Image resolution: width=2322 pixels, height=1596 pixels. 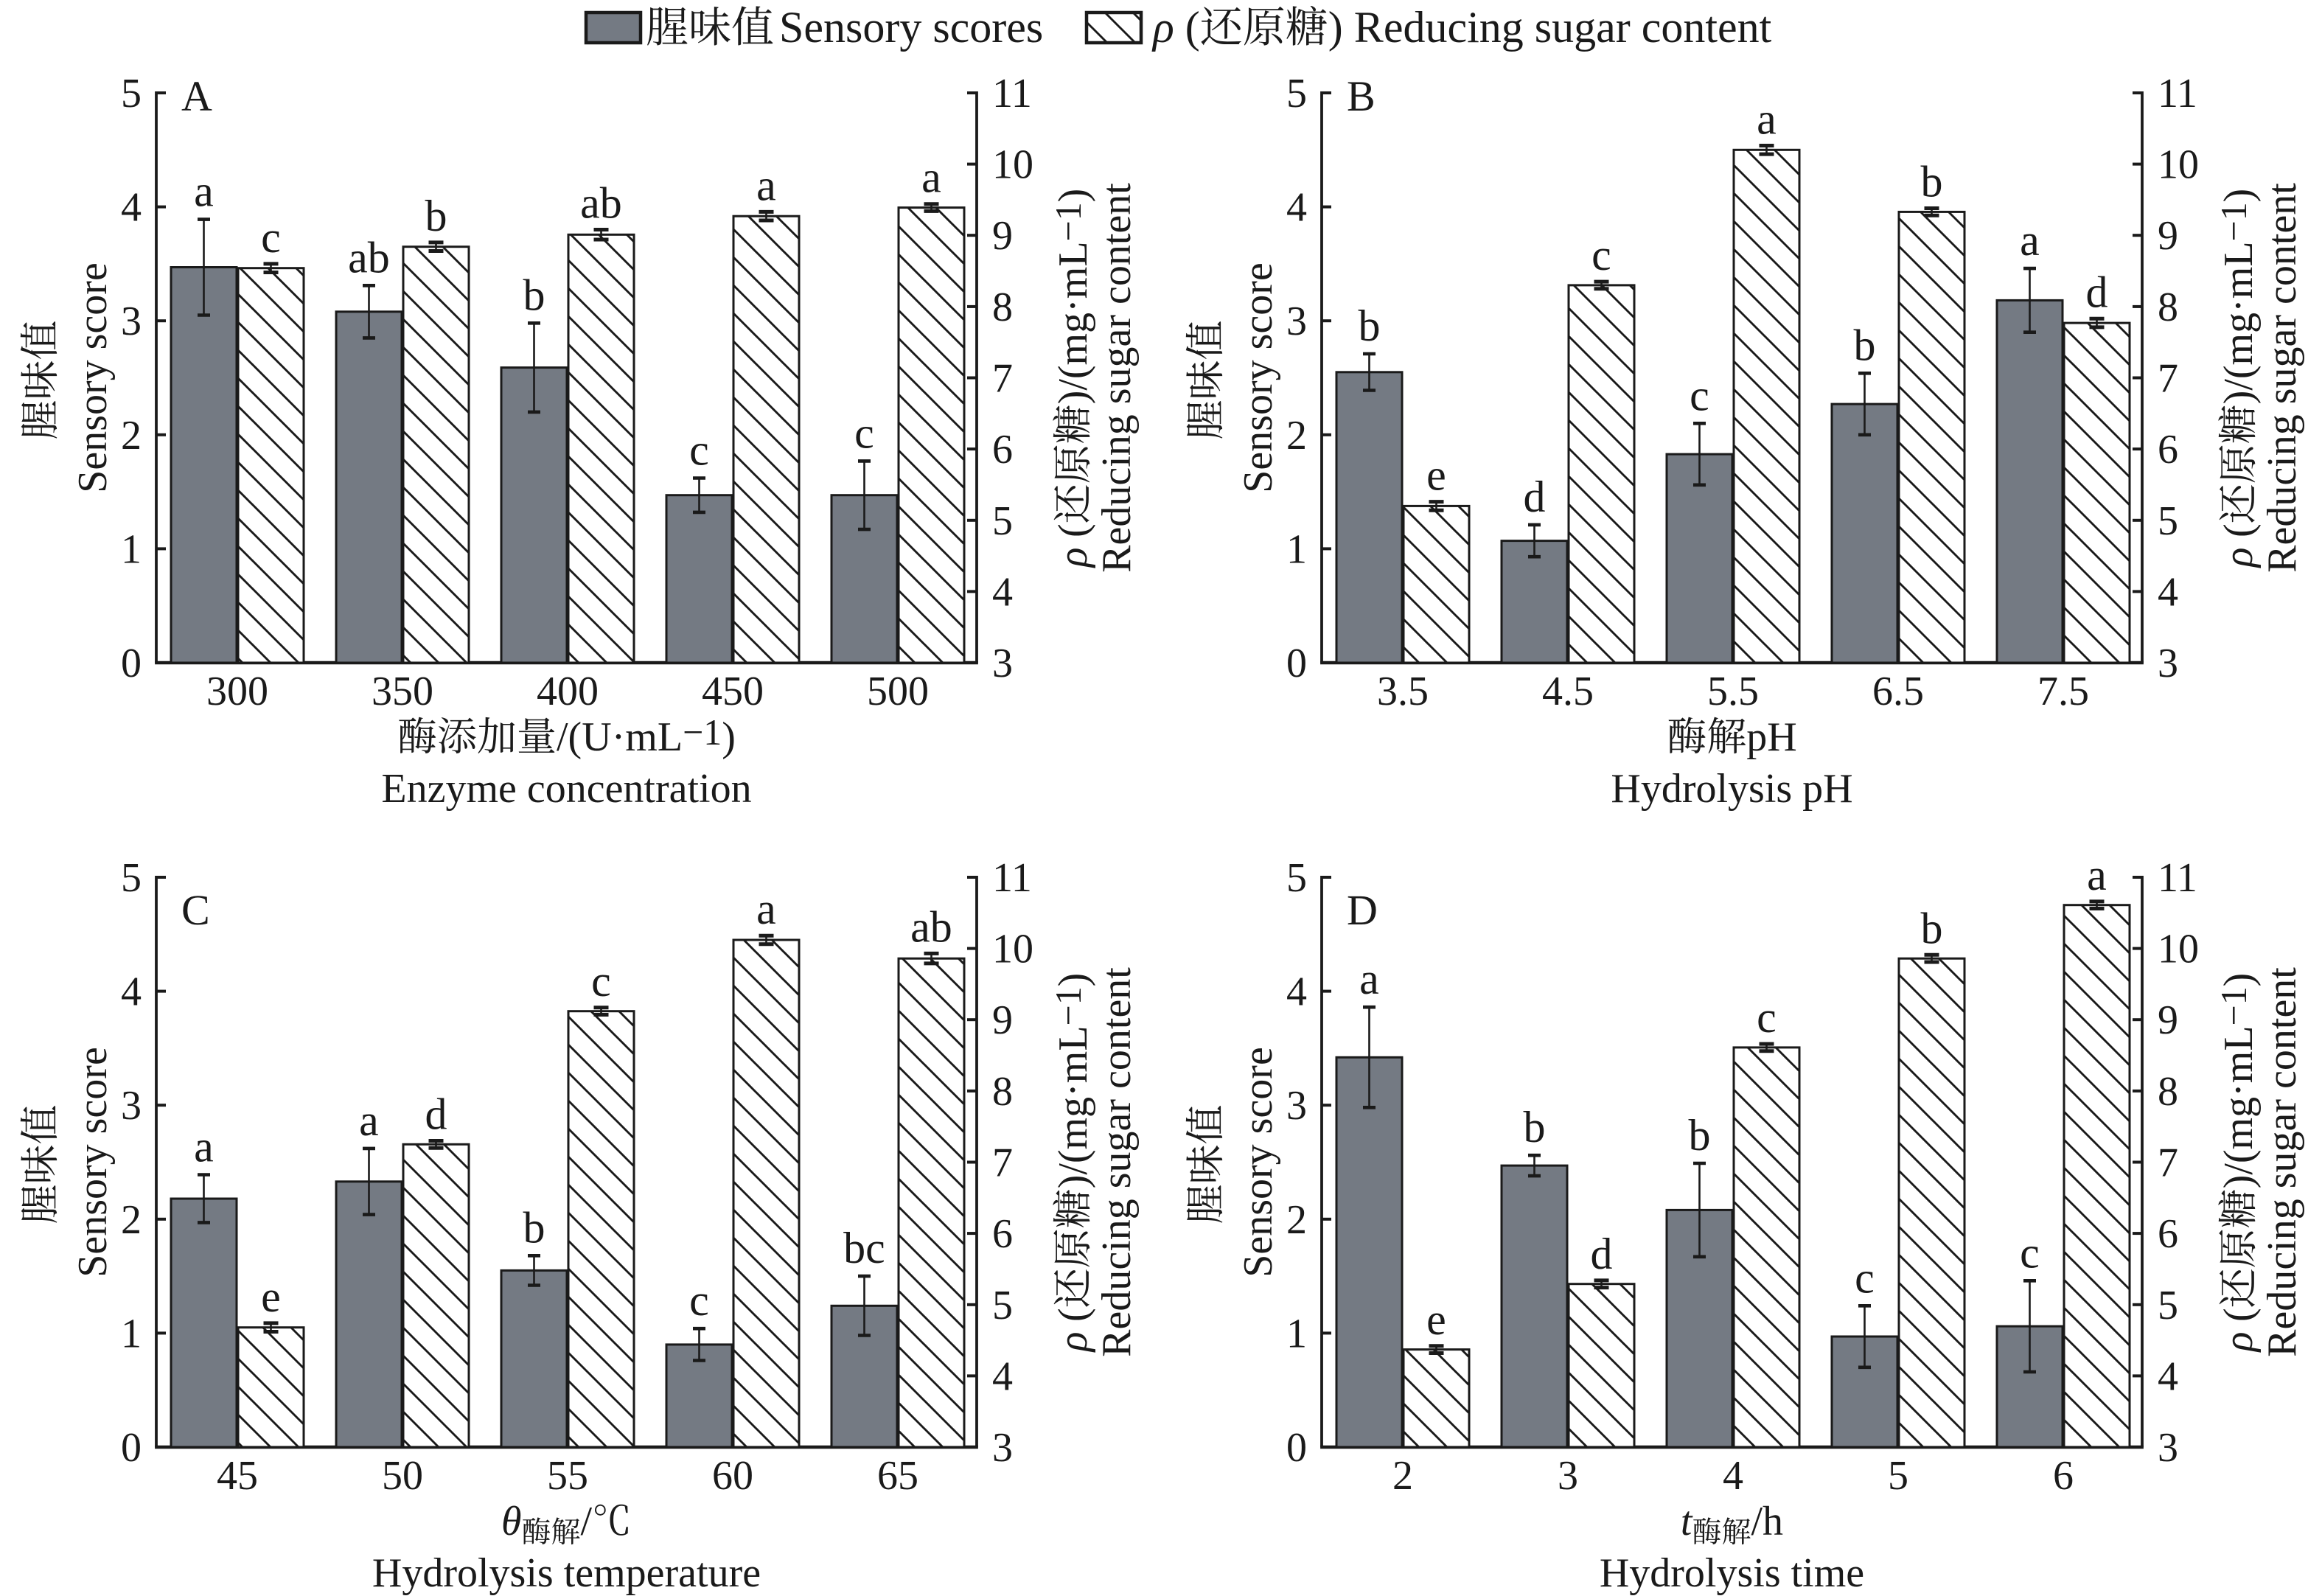 What do you see at coordinates (897, 1476) in the screenshot?
I see `svg-text: 65` at bounding box center [897, 1476].